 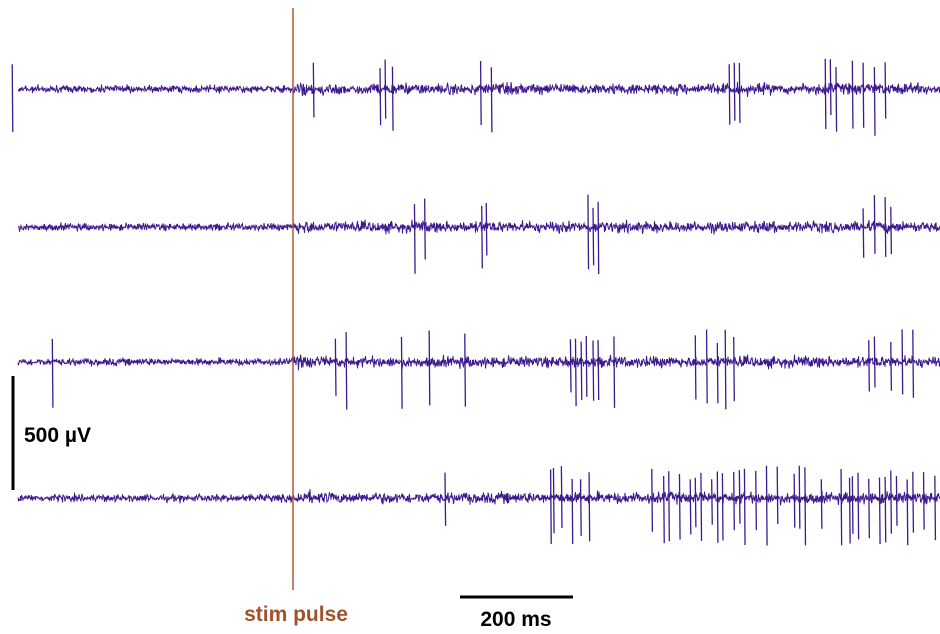 I want to click on voltage-scale-label: 500 µV, so click(x=57, y=435).